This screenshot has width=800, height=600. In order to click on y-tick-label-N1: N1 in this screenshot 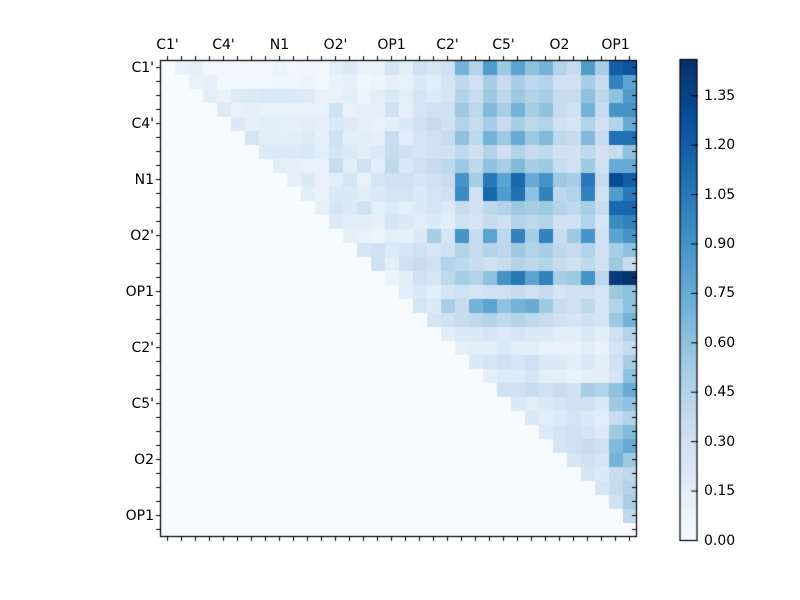, I will do `click(144, 179)`.